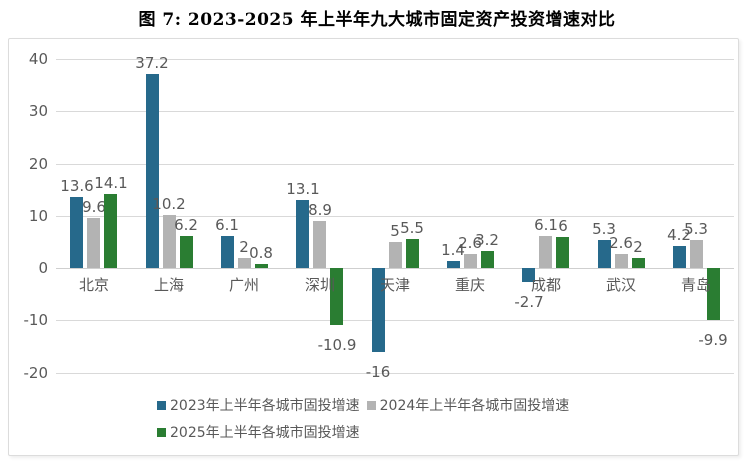  I want to click on bar-value-label: 0.8, so click(261, 253).